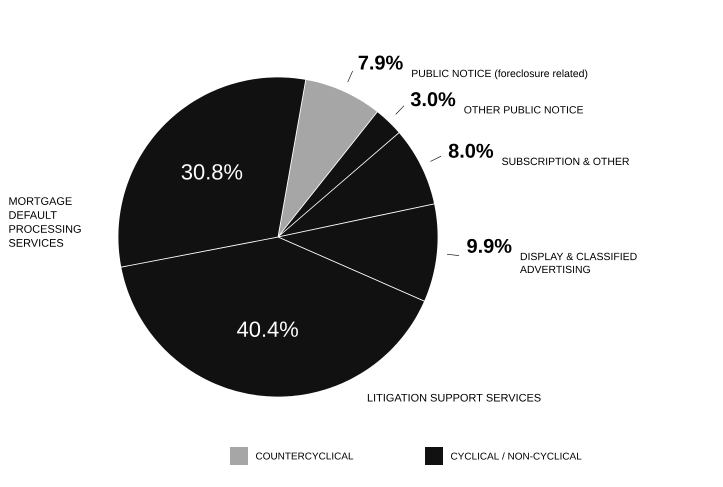  Describe the element at coordinates (380, 63) in the screenshot. I see `data-label: 7.9%` at that location.